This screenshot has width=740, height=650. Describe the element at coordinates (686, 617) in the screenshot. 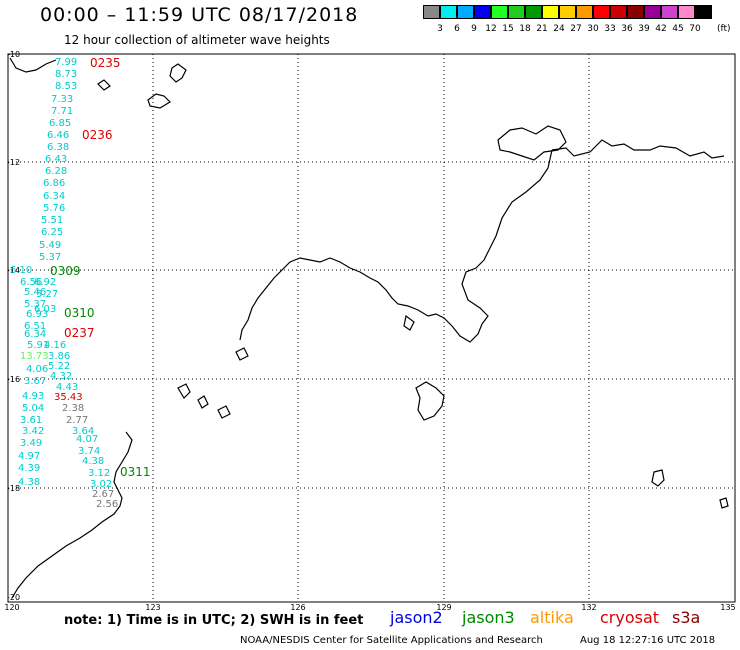

I see `legend-s3a: s3a` at that location.